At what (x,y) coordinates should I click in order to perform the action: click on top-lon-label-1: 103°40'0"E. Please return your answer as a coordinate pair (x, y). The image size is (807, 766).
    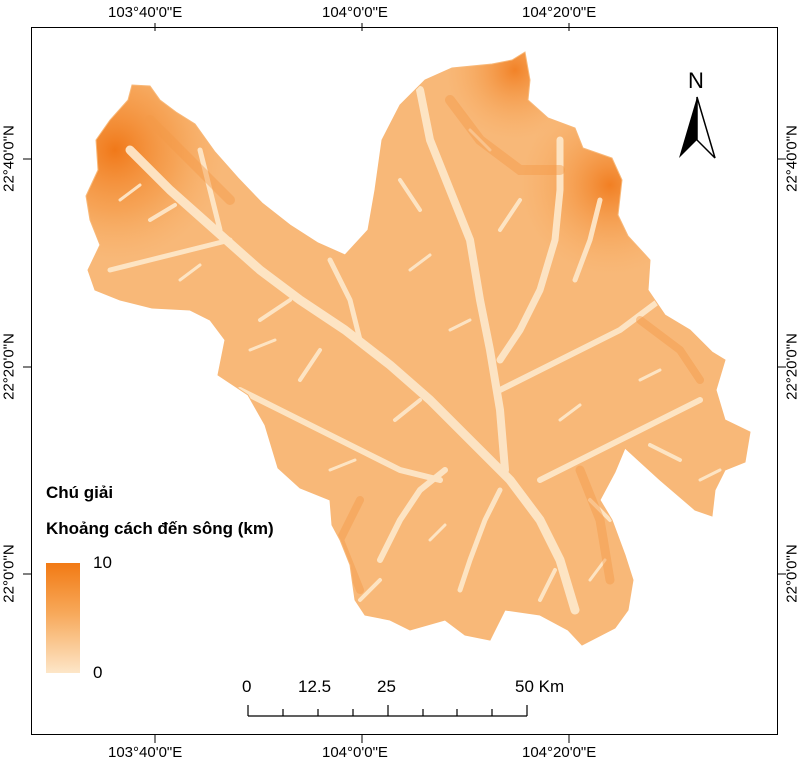
    Looking at the image, I should click on (145, 12).